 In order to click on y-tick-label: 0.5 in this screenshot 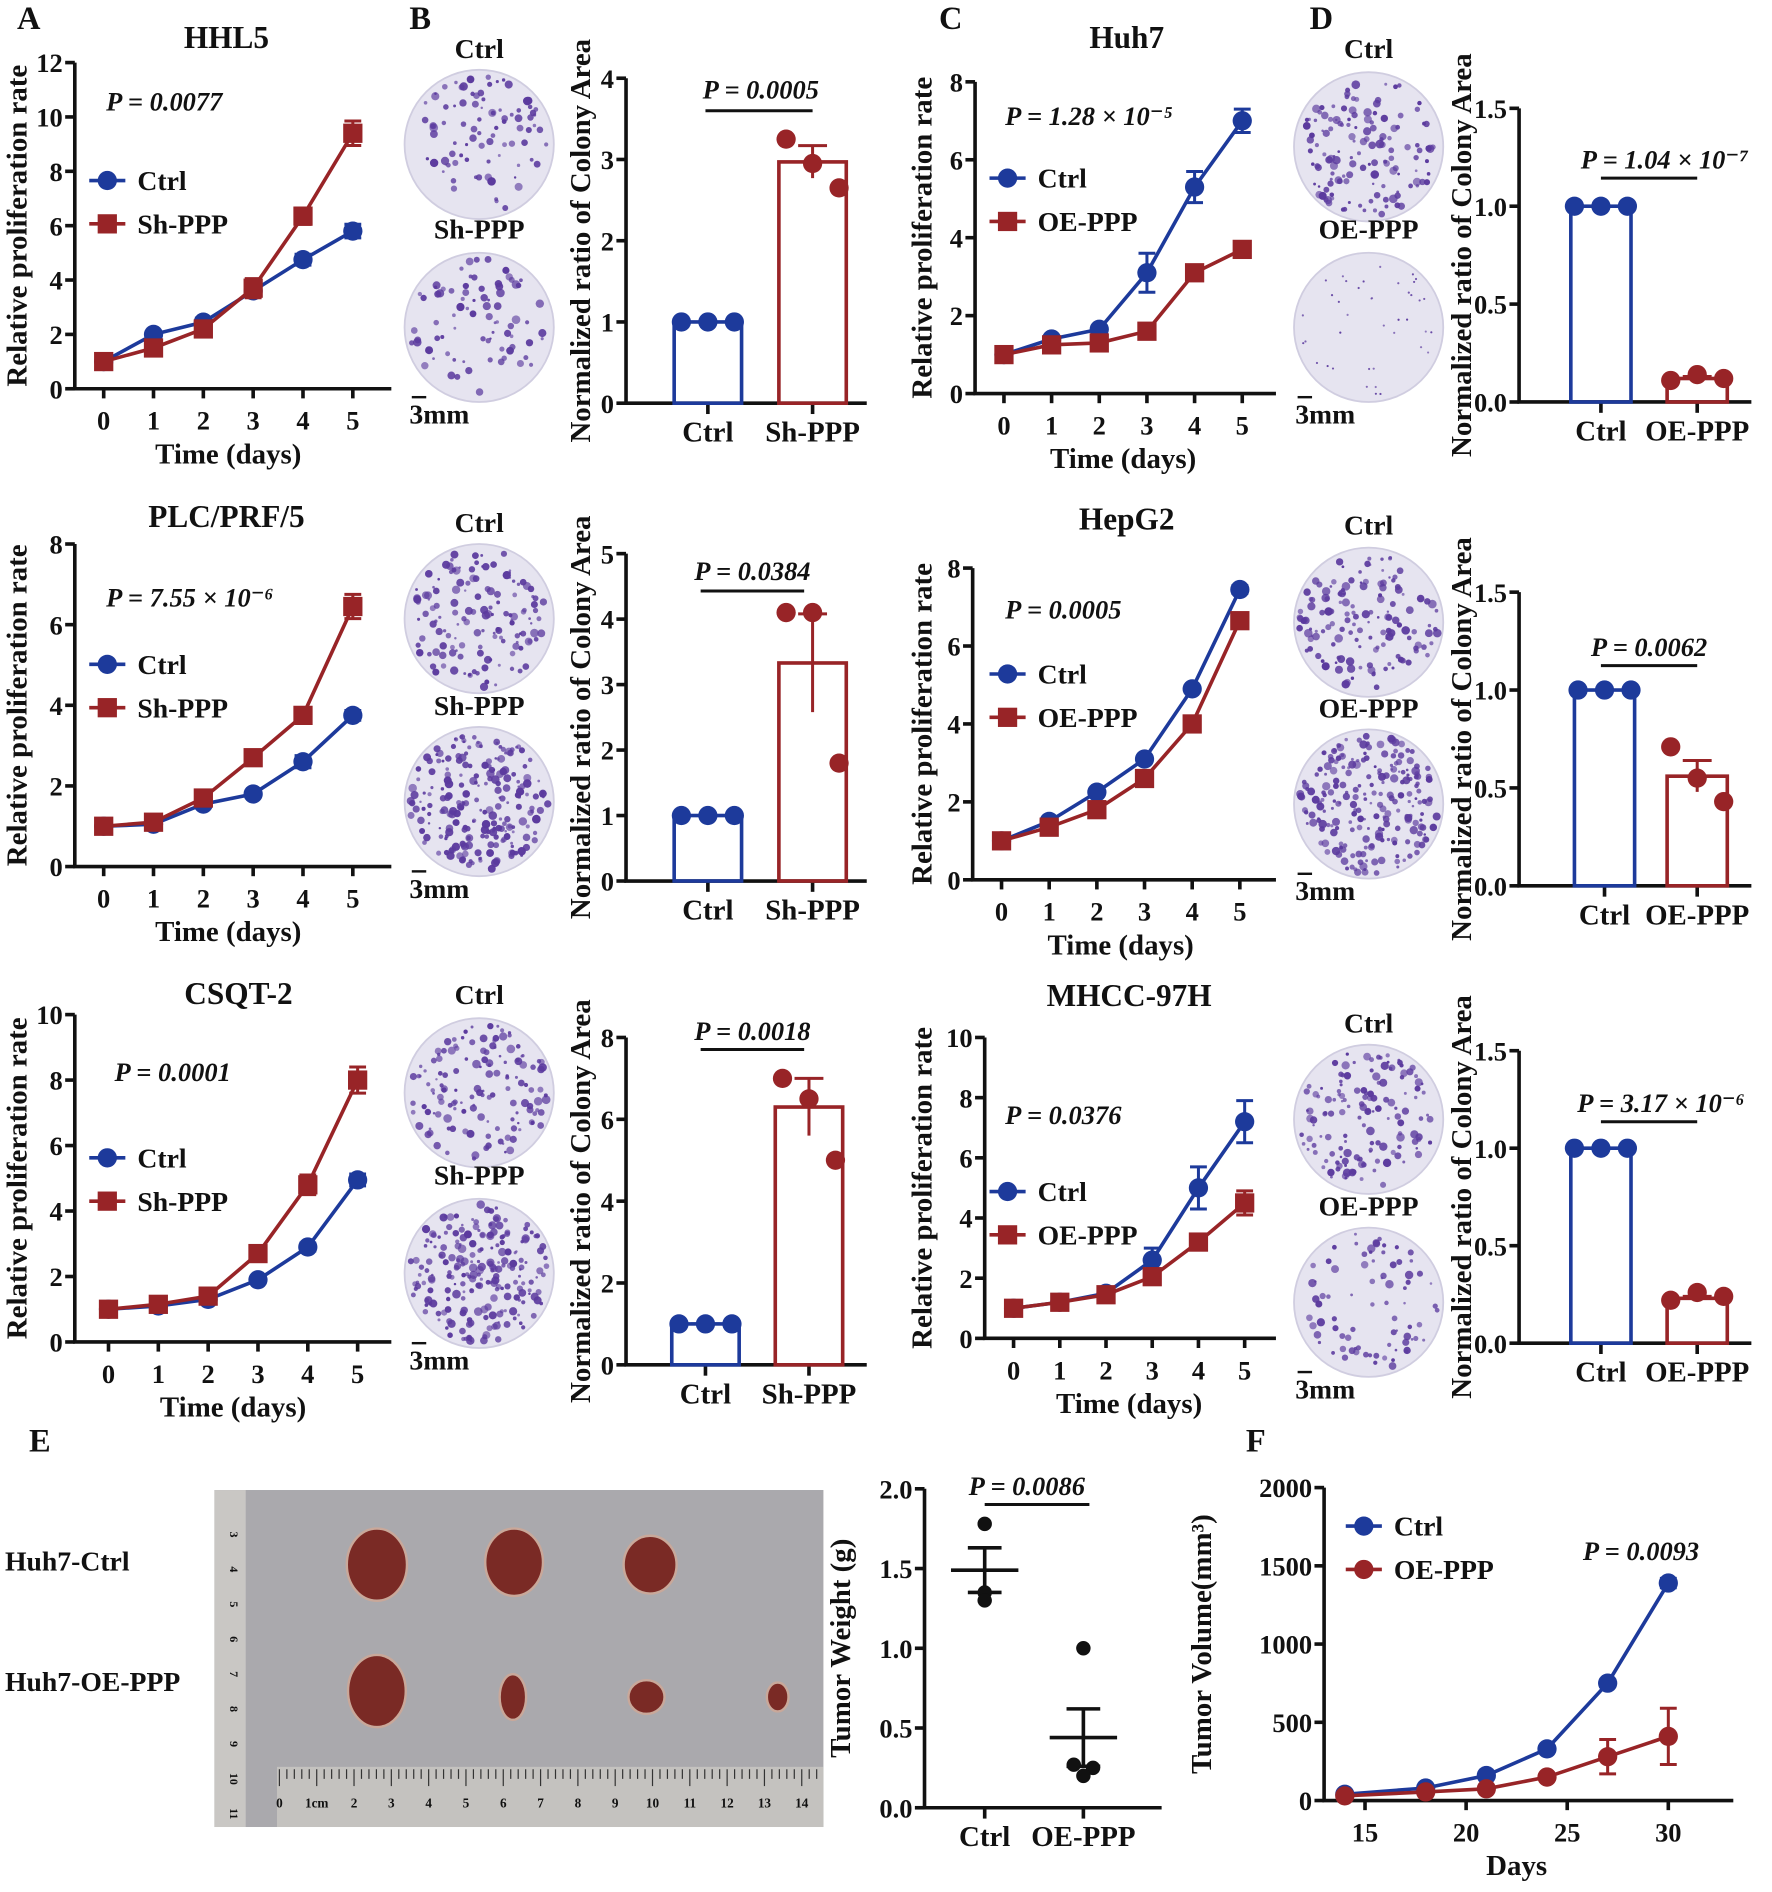, I will do `click(895, 1729)`.